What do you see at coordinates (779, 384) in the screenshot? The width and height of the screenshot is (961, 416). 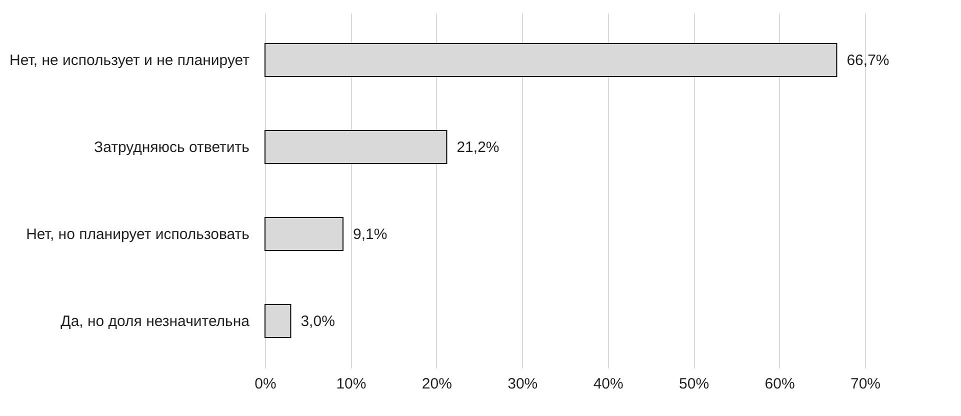 I see `x-tick-label: 60%` at bounding box center [779, 384].